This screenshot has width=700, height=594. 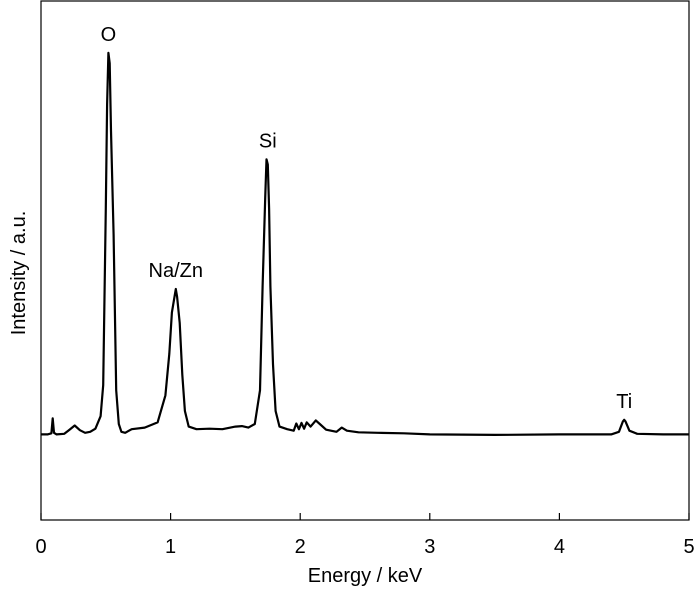 I want to click on x-axis-tick-labels: 0 1 2 3 4 5, so click(x=364, y=547).